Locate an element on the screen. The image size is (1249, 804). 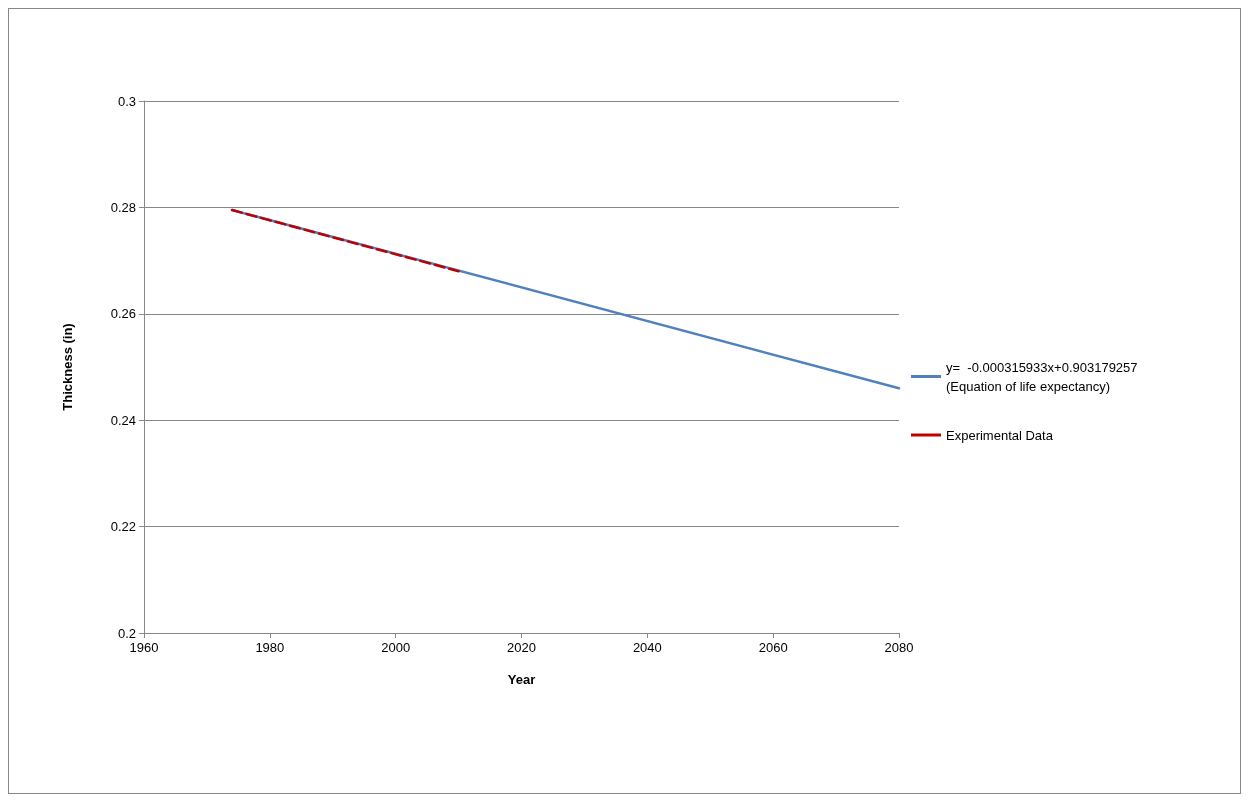
y-tick-label: 0.3 is located at coordinates (126, 101).